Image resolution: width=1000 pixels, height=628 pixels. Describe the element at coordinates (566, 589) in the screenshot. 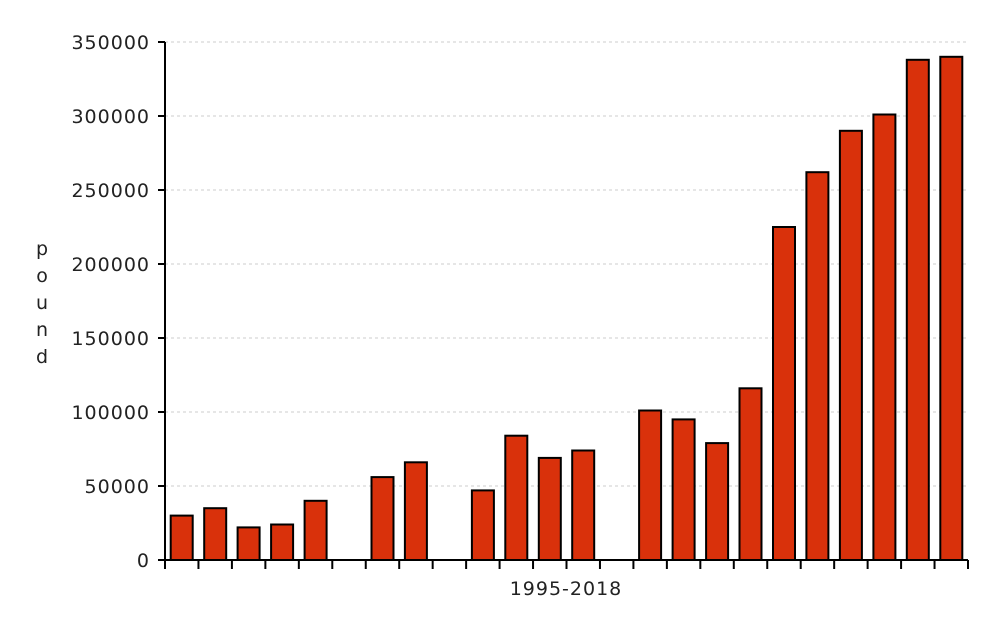

I see `x-axis-label: 1995-2018` at that location.